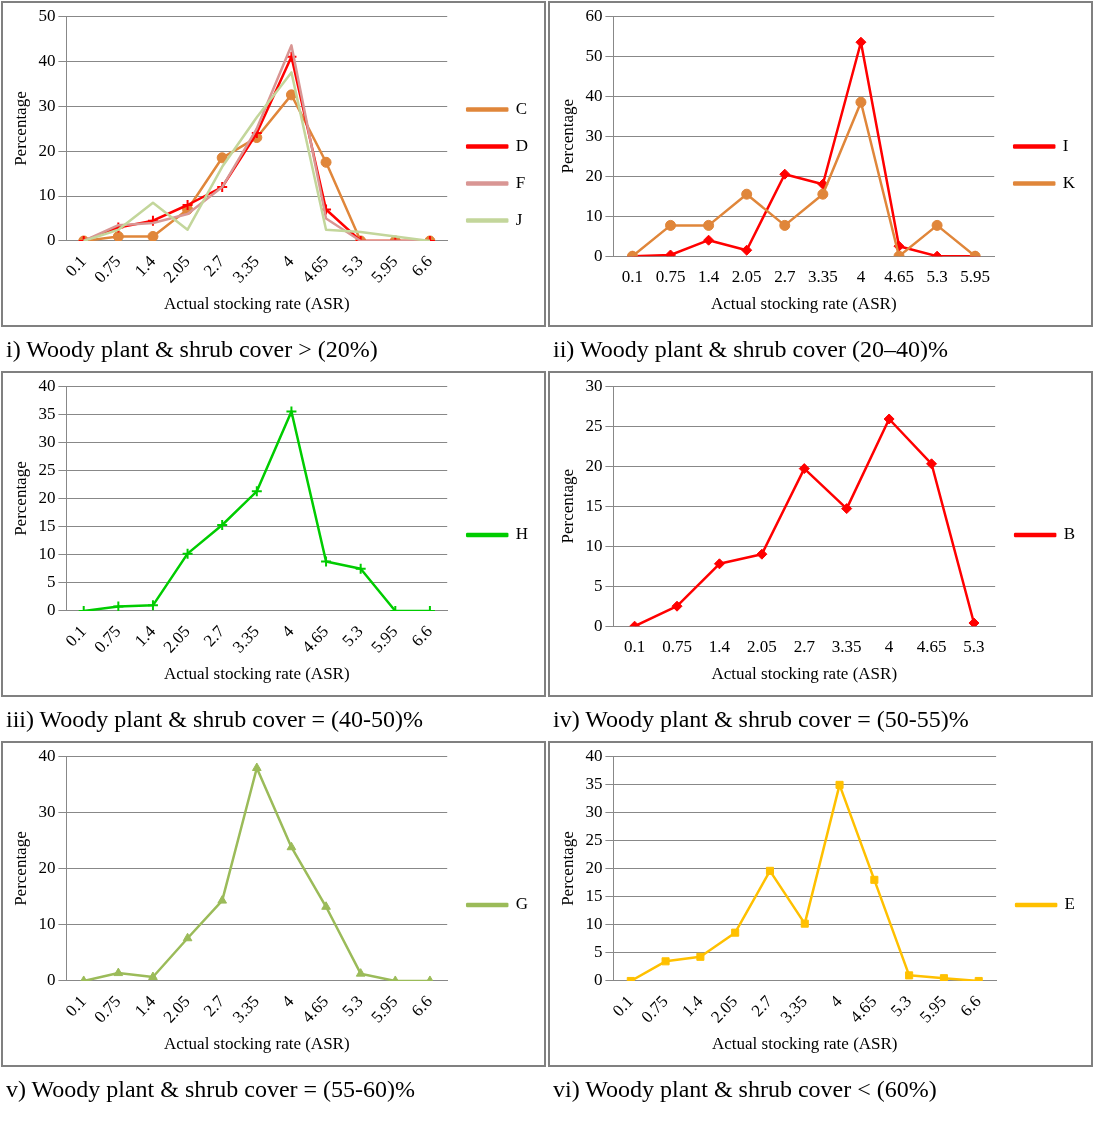 The width and height of the screenshot is (1094, 1148). I want to click on text: ii) Woody plant & shrub cover (20–40)%, so click(750, 349).